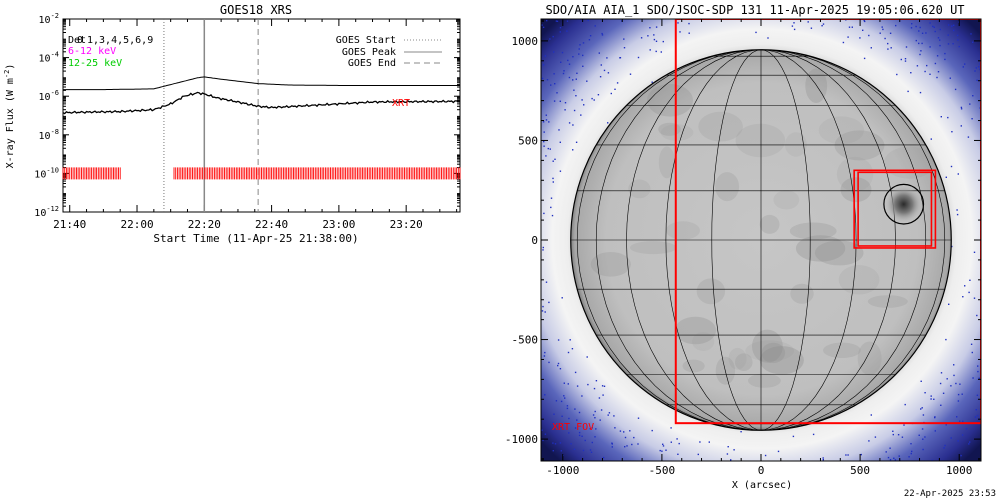 Image resolution: width=1000 pixels, height=500 pixels. Describe the element at coordinates (762, 485) in the screenshot. I see `aia-x-label: X (arcsec)` at that location.